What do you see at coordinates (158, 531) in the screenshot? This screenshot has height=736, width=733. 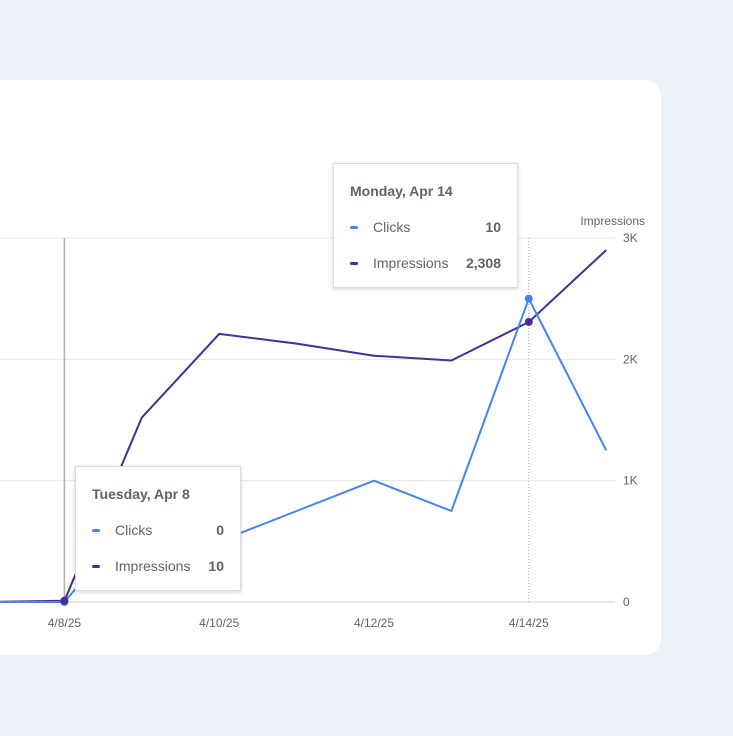 I see `tooltip-row-clicks: Clicks 0` at bounding box center [158, 531].